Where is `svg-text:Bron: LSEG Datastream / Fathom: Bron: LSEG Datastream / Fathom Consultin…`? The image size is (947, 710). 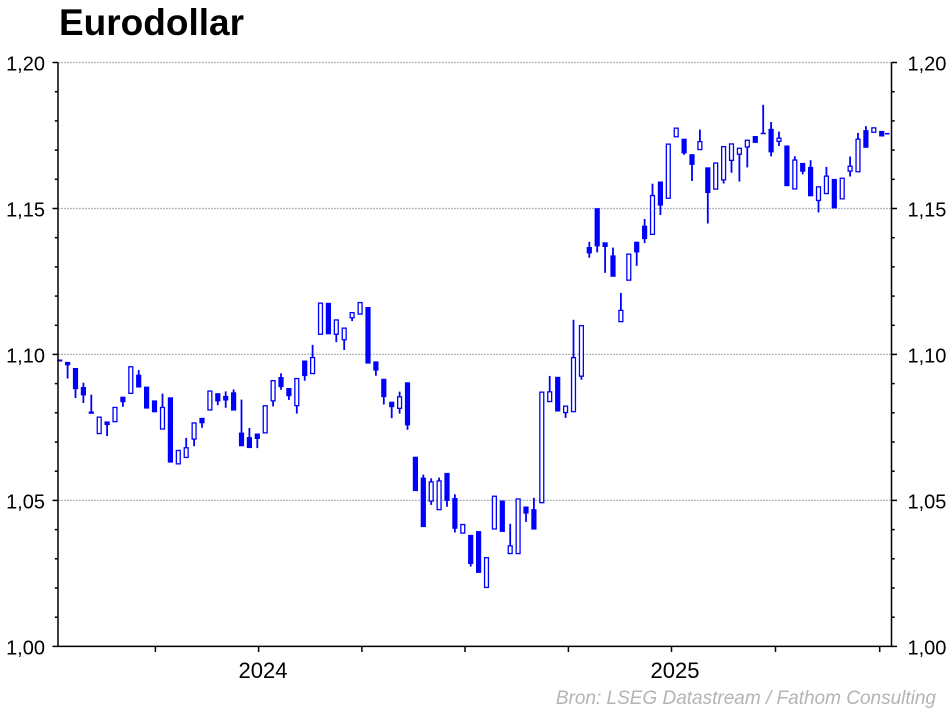 svg-text:Bron: LSEG Datastream / Fathom: Bron: LSEG Datastream / Fathom Consultin… is located at coordinates (746, 698).